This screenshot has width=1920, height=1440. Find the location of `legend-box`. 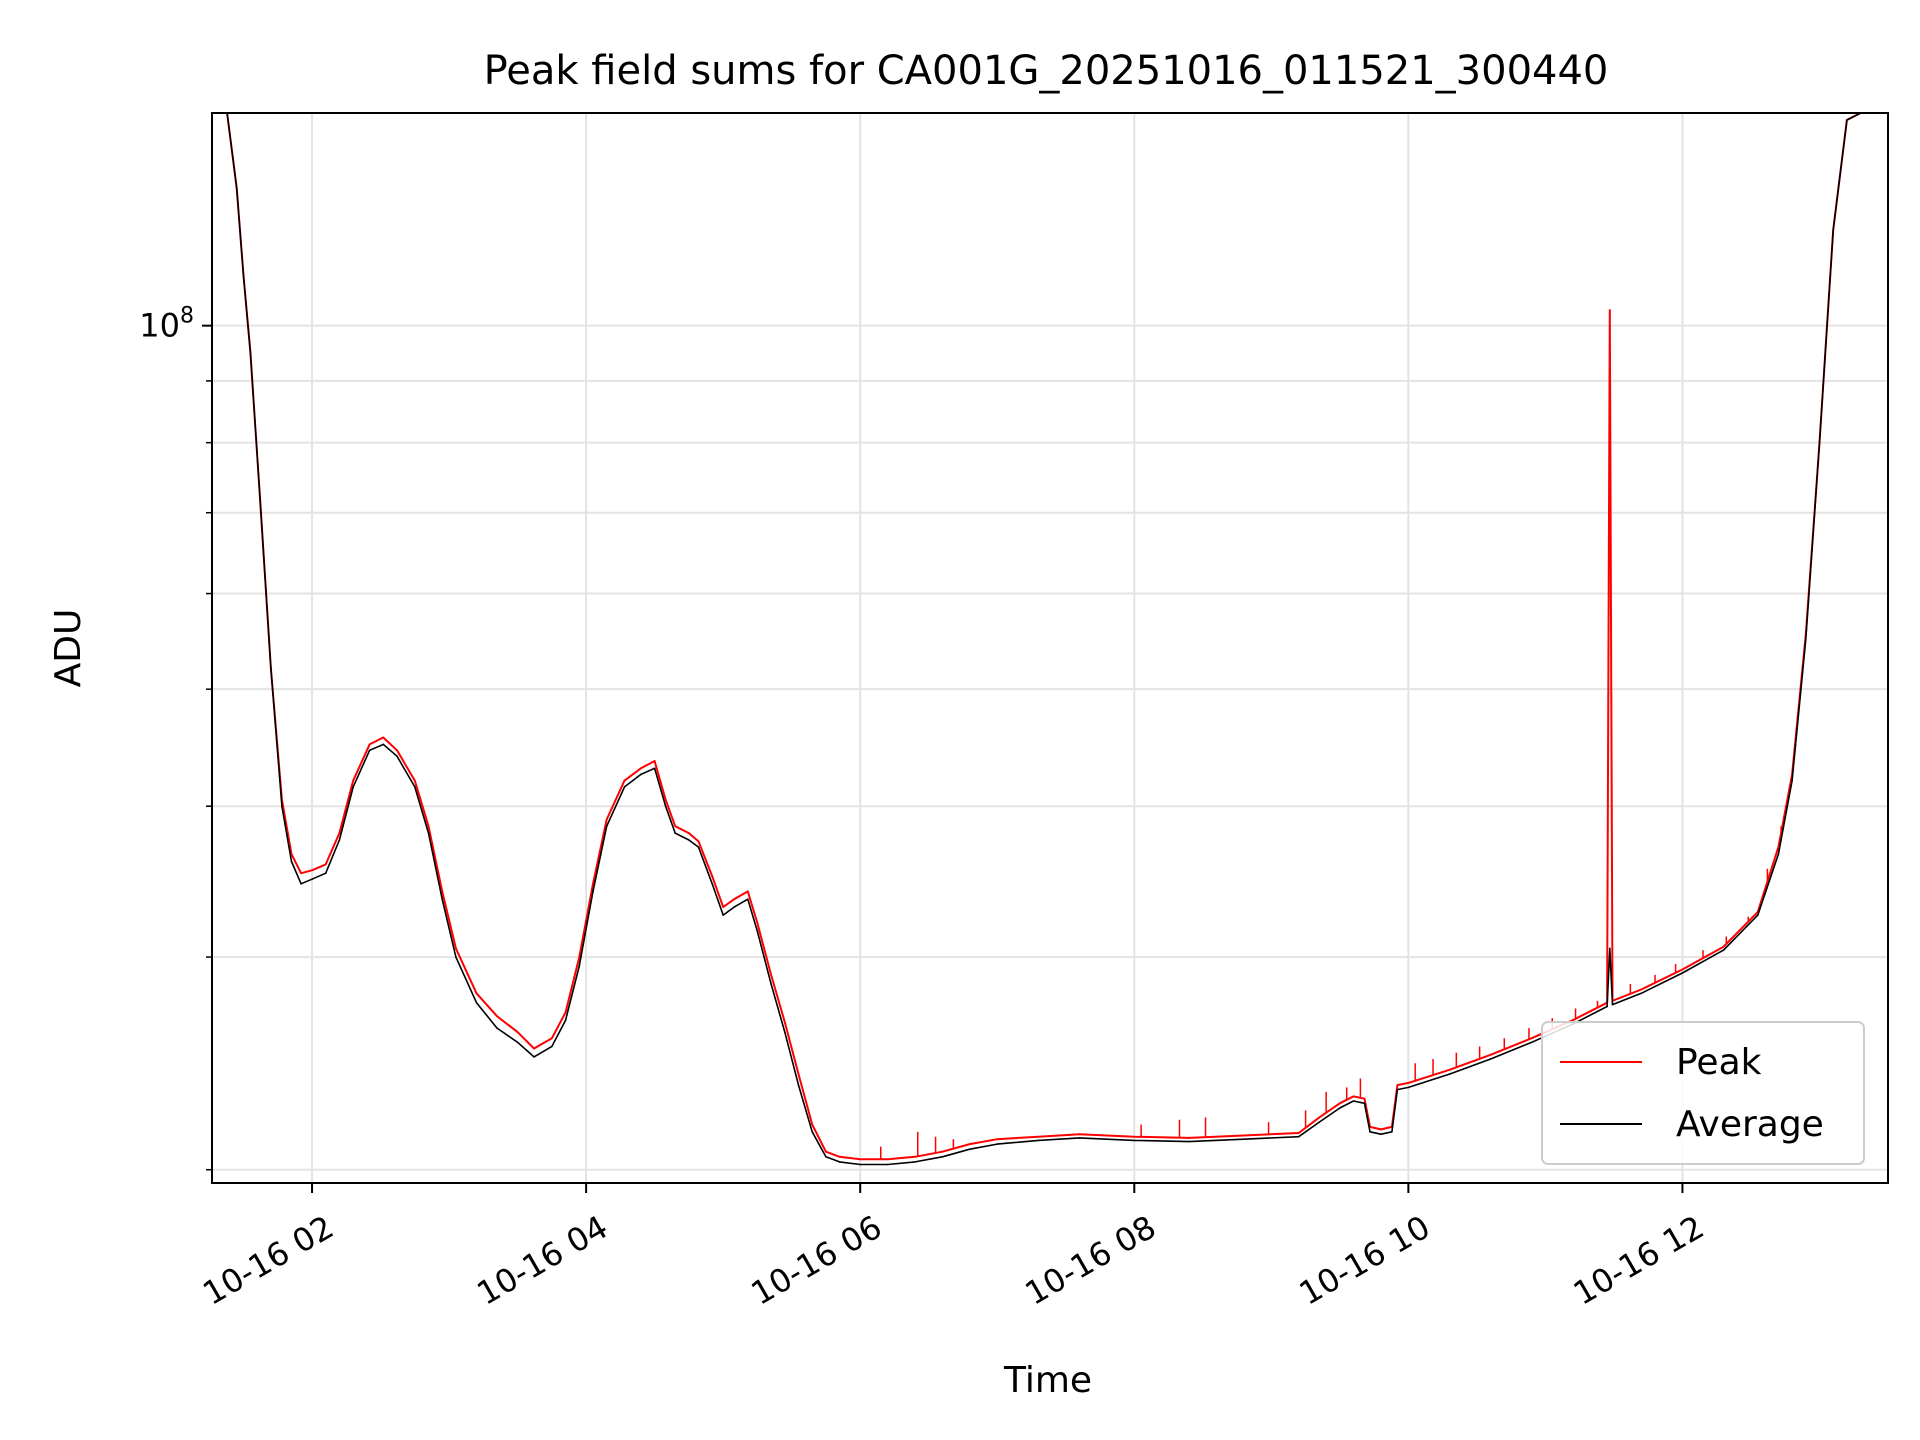

legend-box is located at coordinates (1703, 1093).